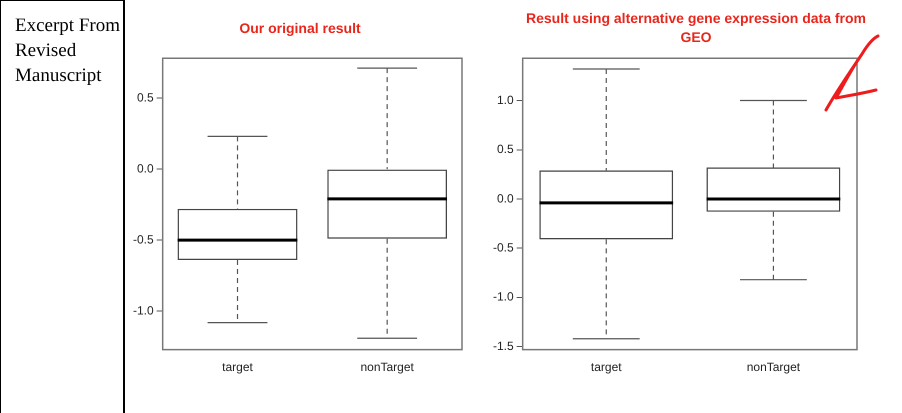 The image size is (902, 413). What do you see at coordinates (300, 28) in the screenshot?
I see `chart-title: Our original result` at bounding box center [300, 28].